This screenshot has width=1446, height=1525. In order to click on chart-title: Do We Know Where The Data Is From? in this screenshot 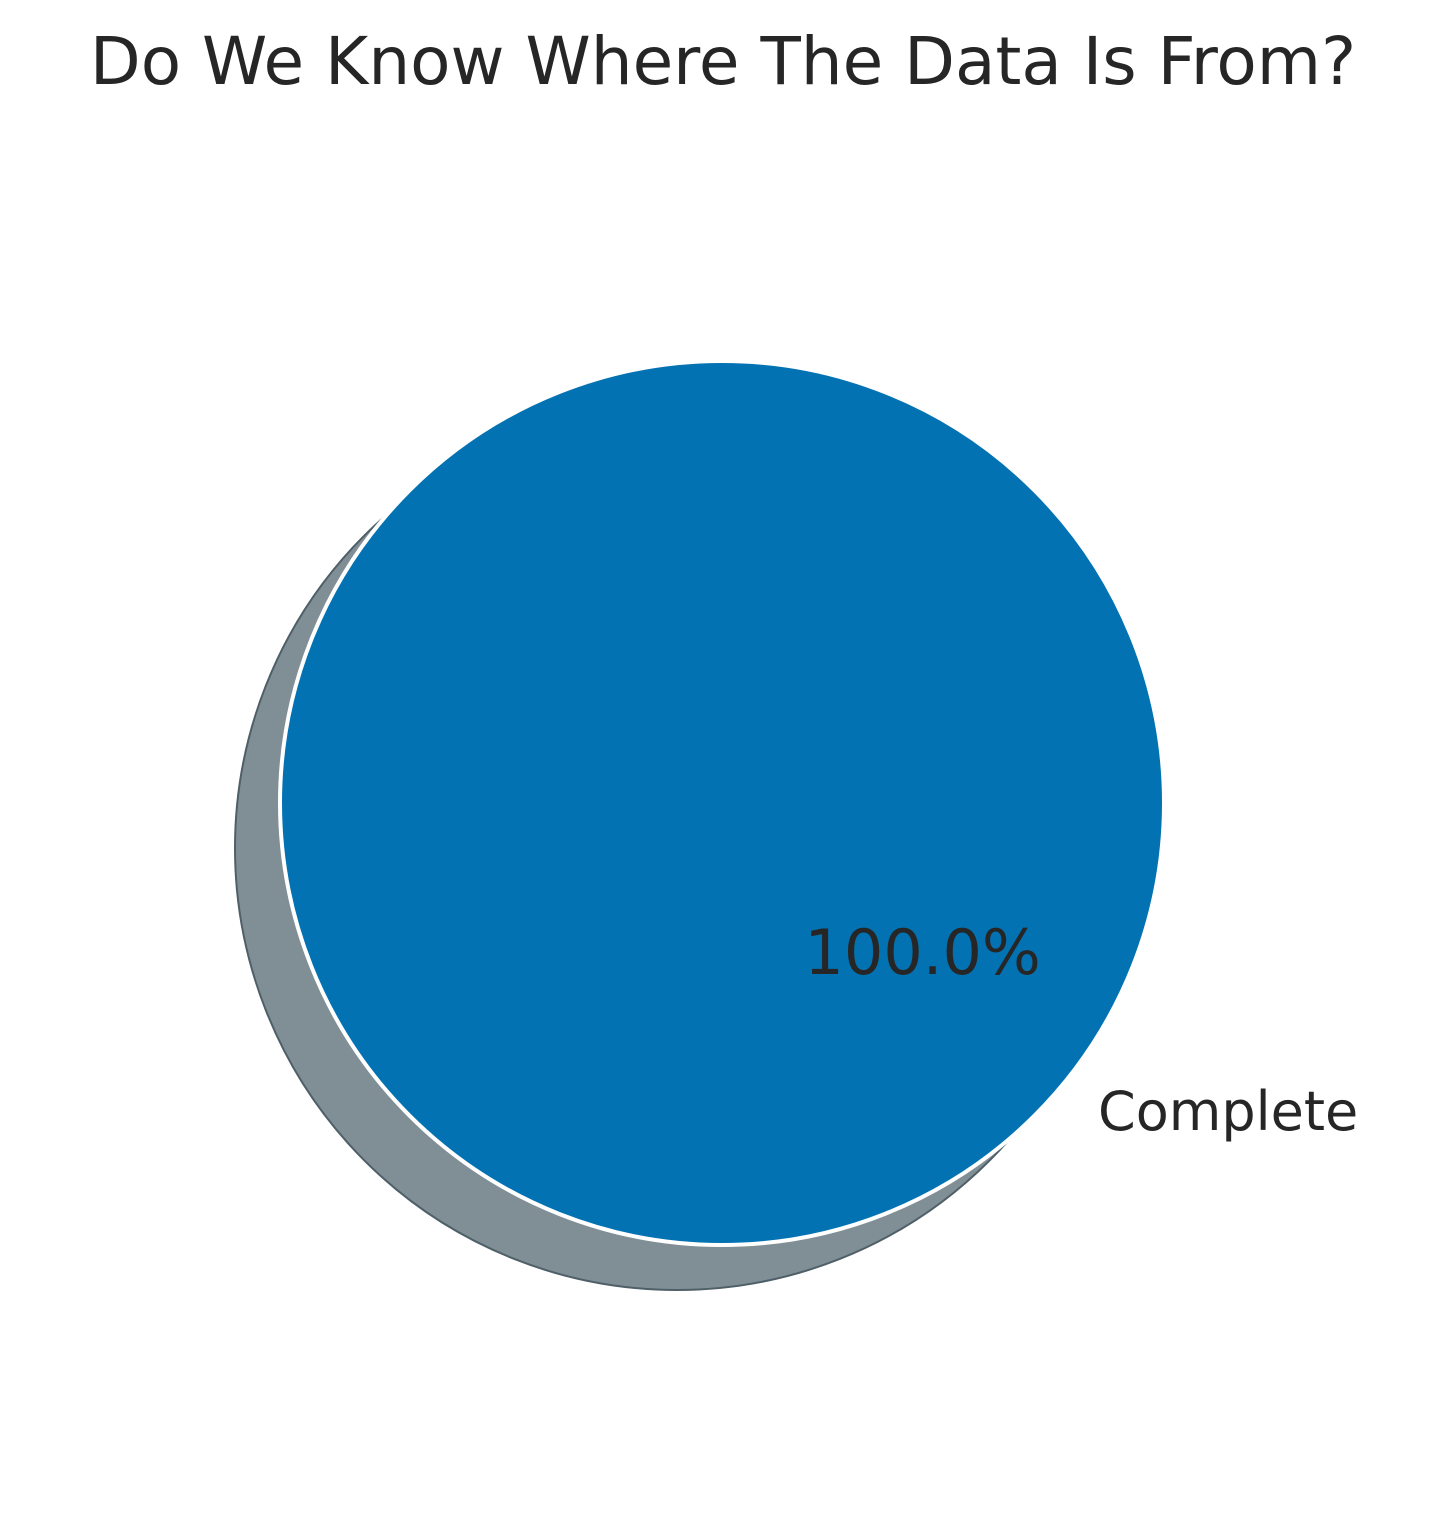, I will do `click(723, 61)`.